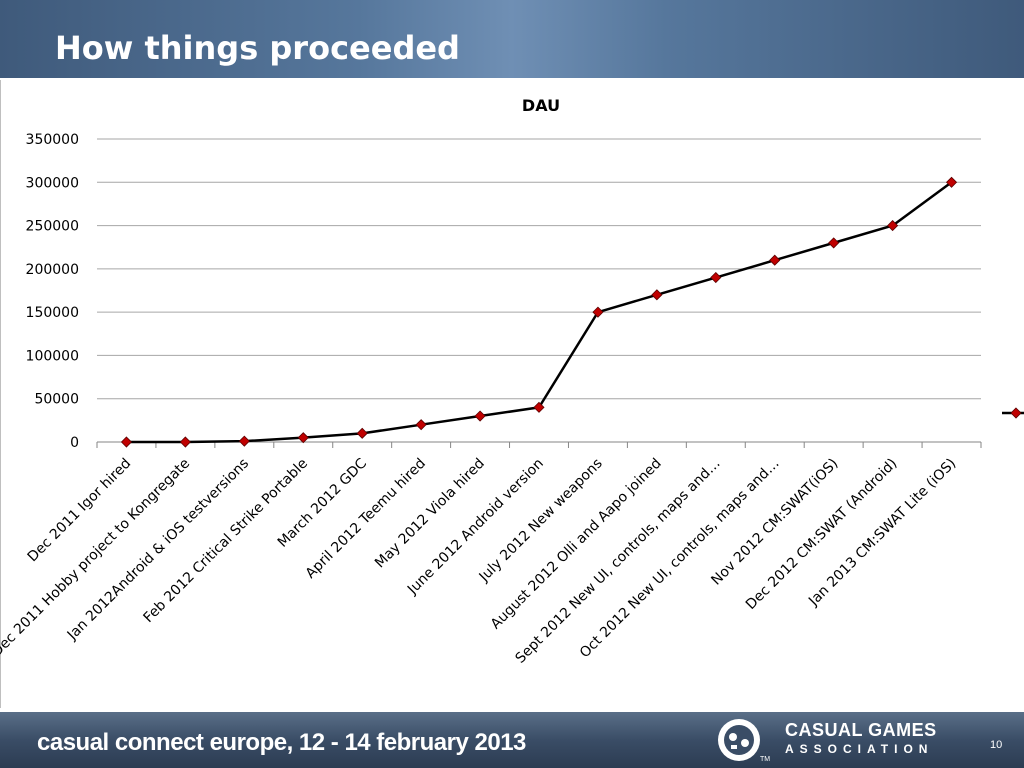  Describe the element at coordinates (996, 745) in the screenshot. I see `page-number: 10` at that location.